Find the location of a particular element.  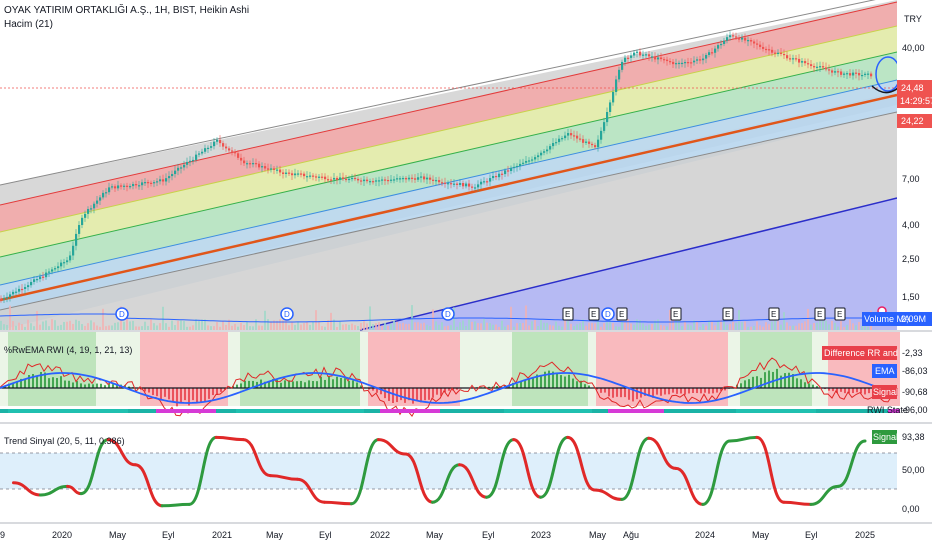

event-markers: D D D DE E E E E E E E is located at coordinates (501, 313).